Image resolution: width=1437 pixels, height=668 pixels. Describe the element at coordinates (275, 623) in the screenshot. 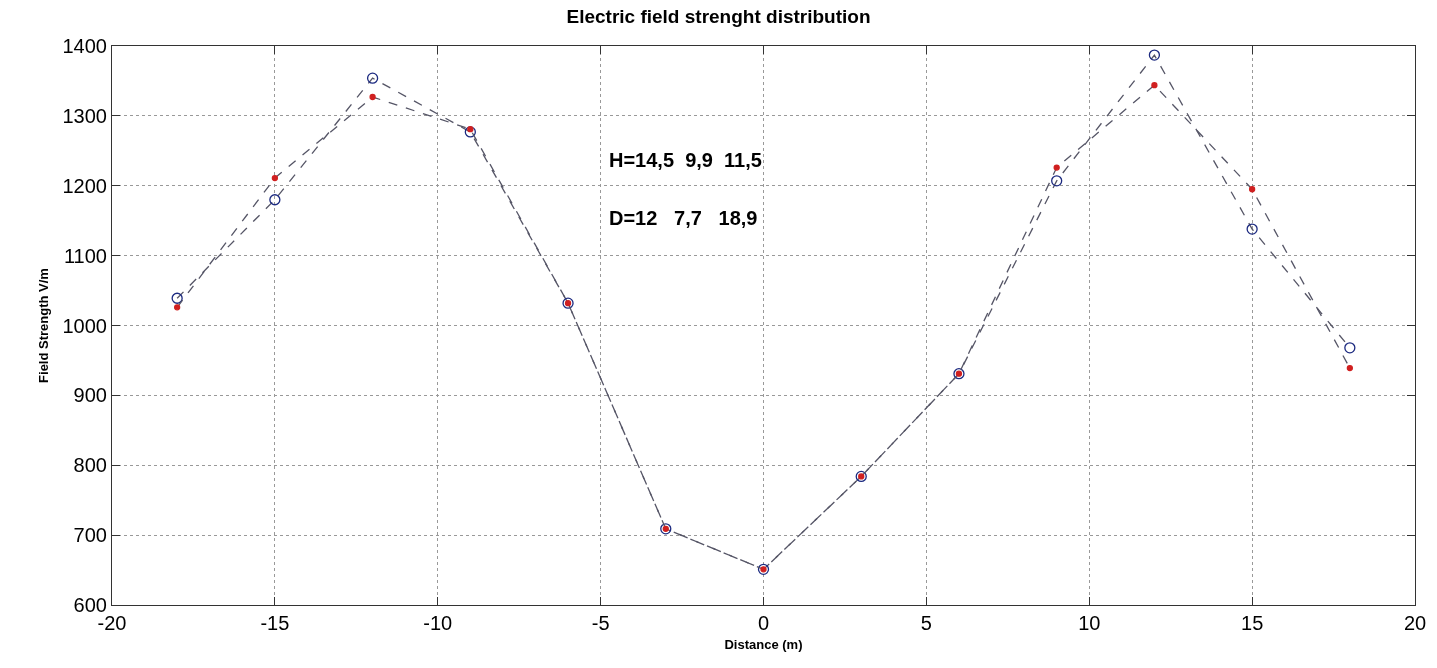

I see `x-tick-label: -15` at that location.